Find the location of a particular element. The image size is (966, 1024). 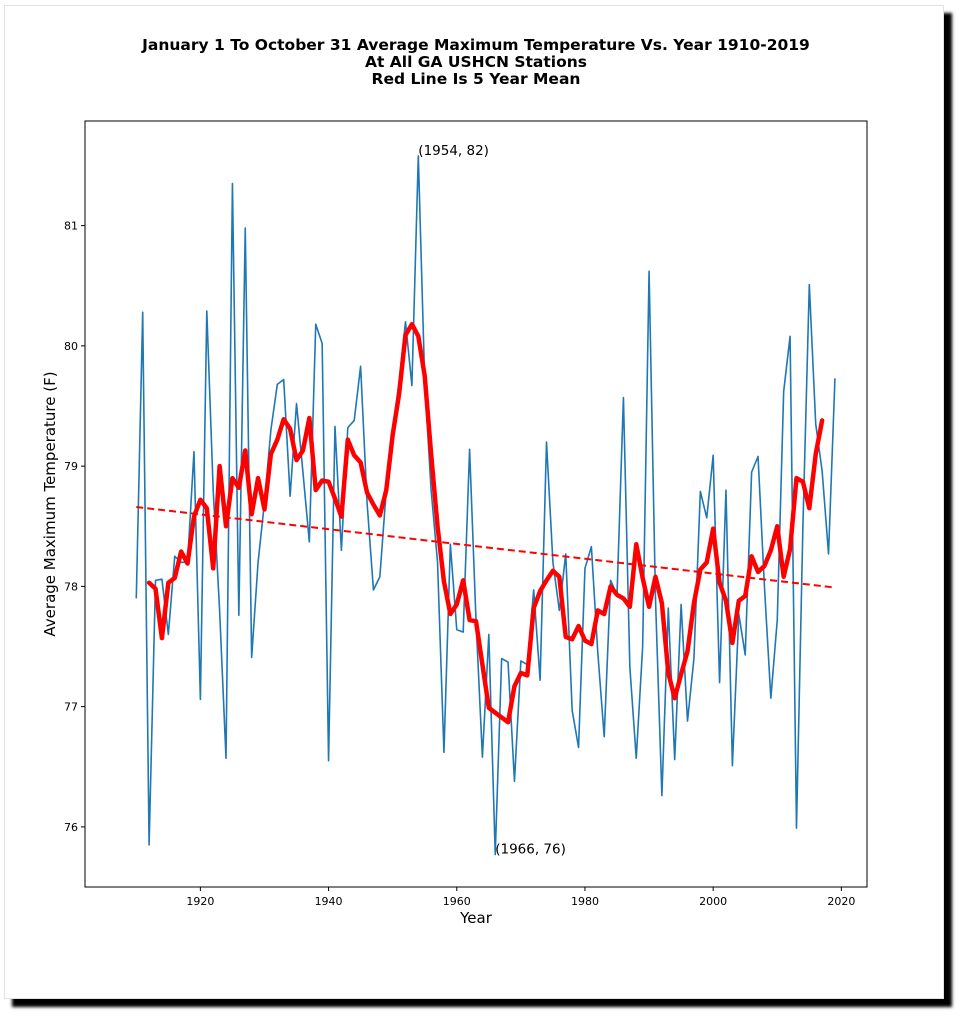

y-tick-label: 81 is located at coordinates (71, 226).